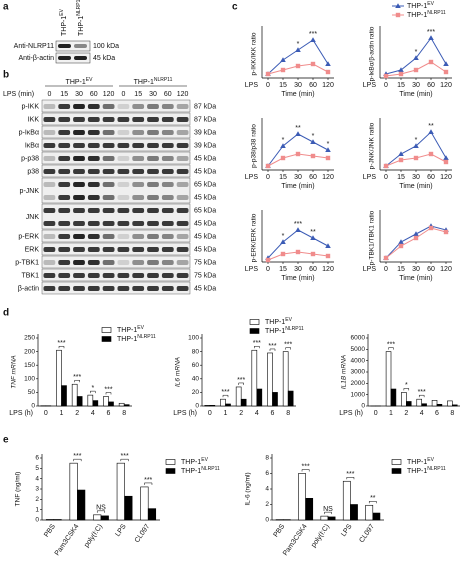  Describe the element at coordinates (396, 462) in the screenshot. I see `legend-swatch` at that location.